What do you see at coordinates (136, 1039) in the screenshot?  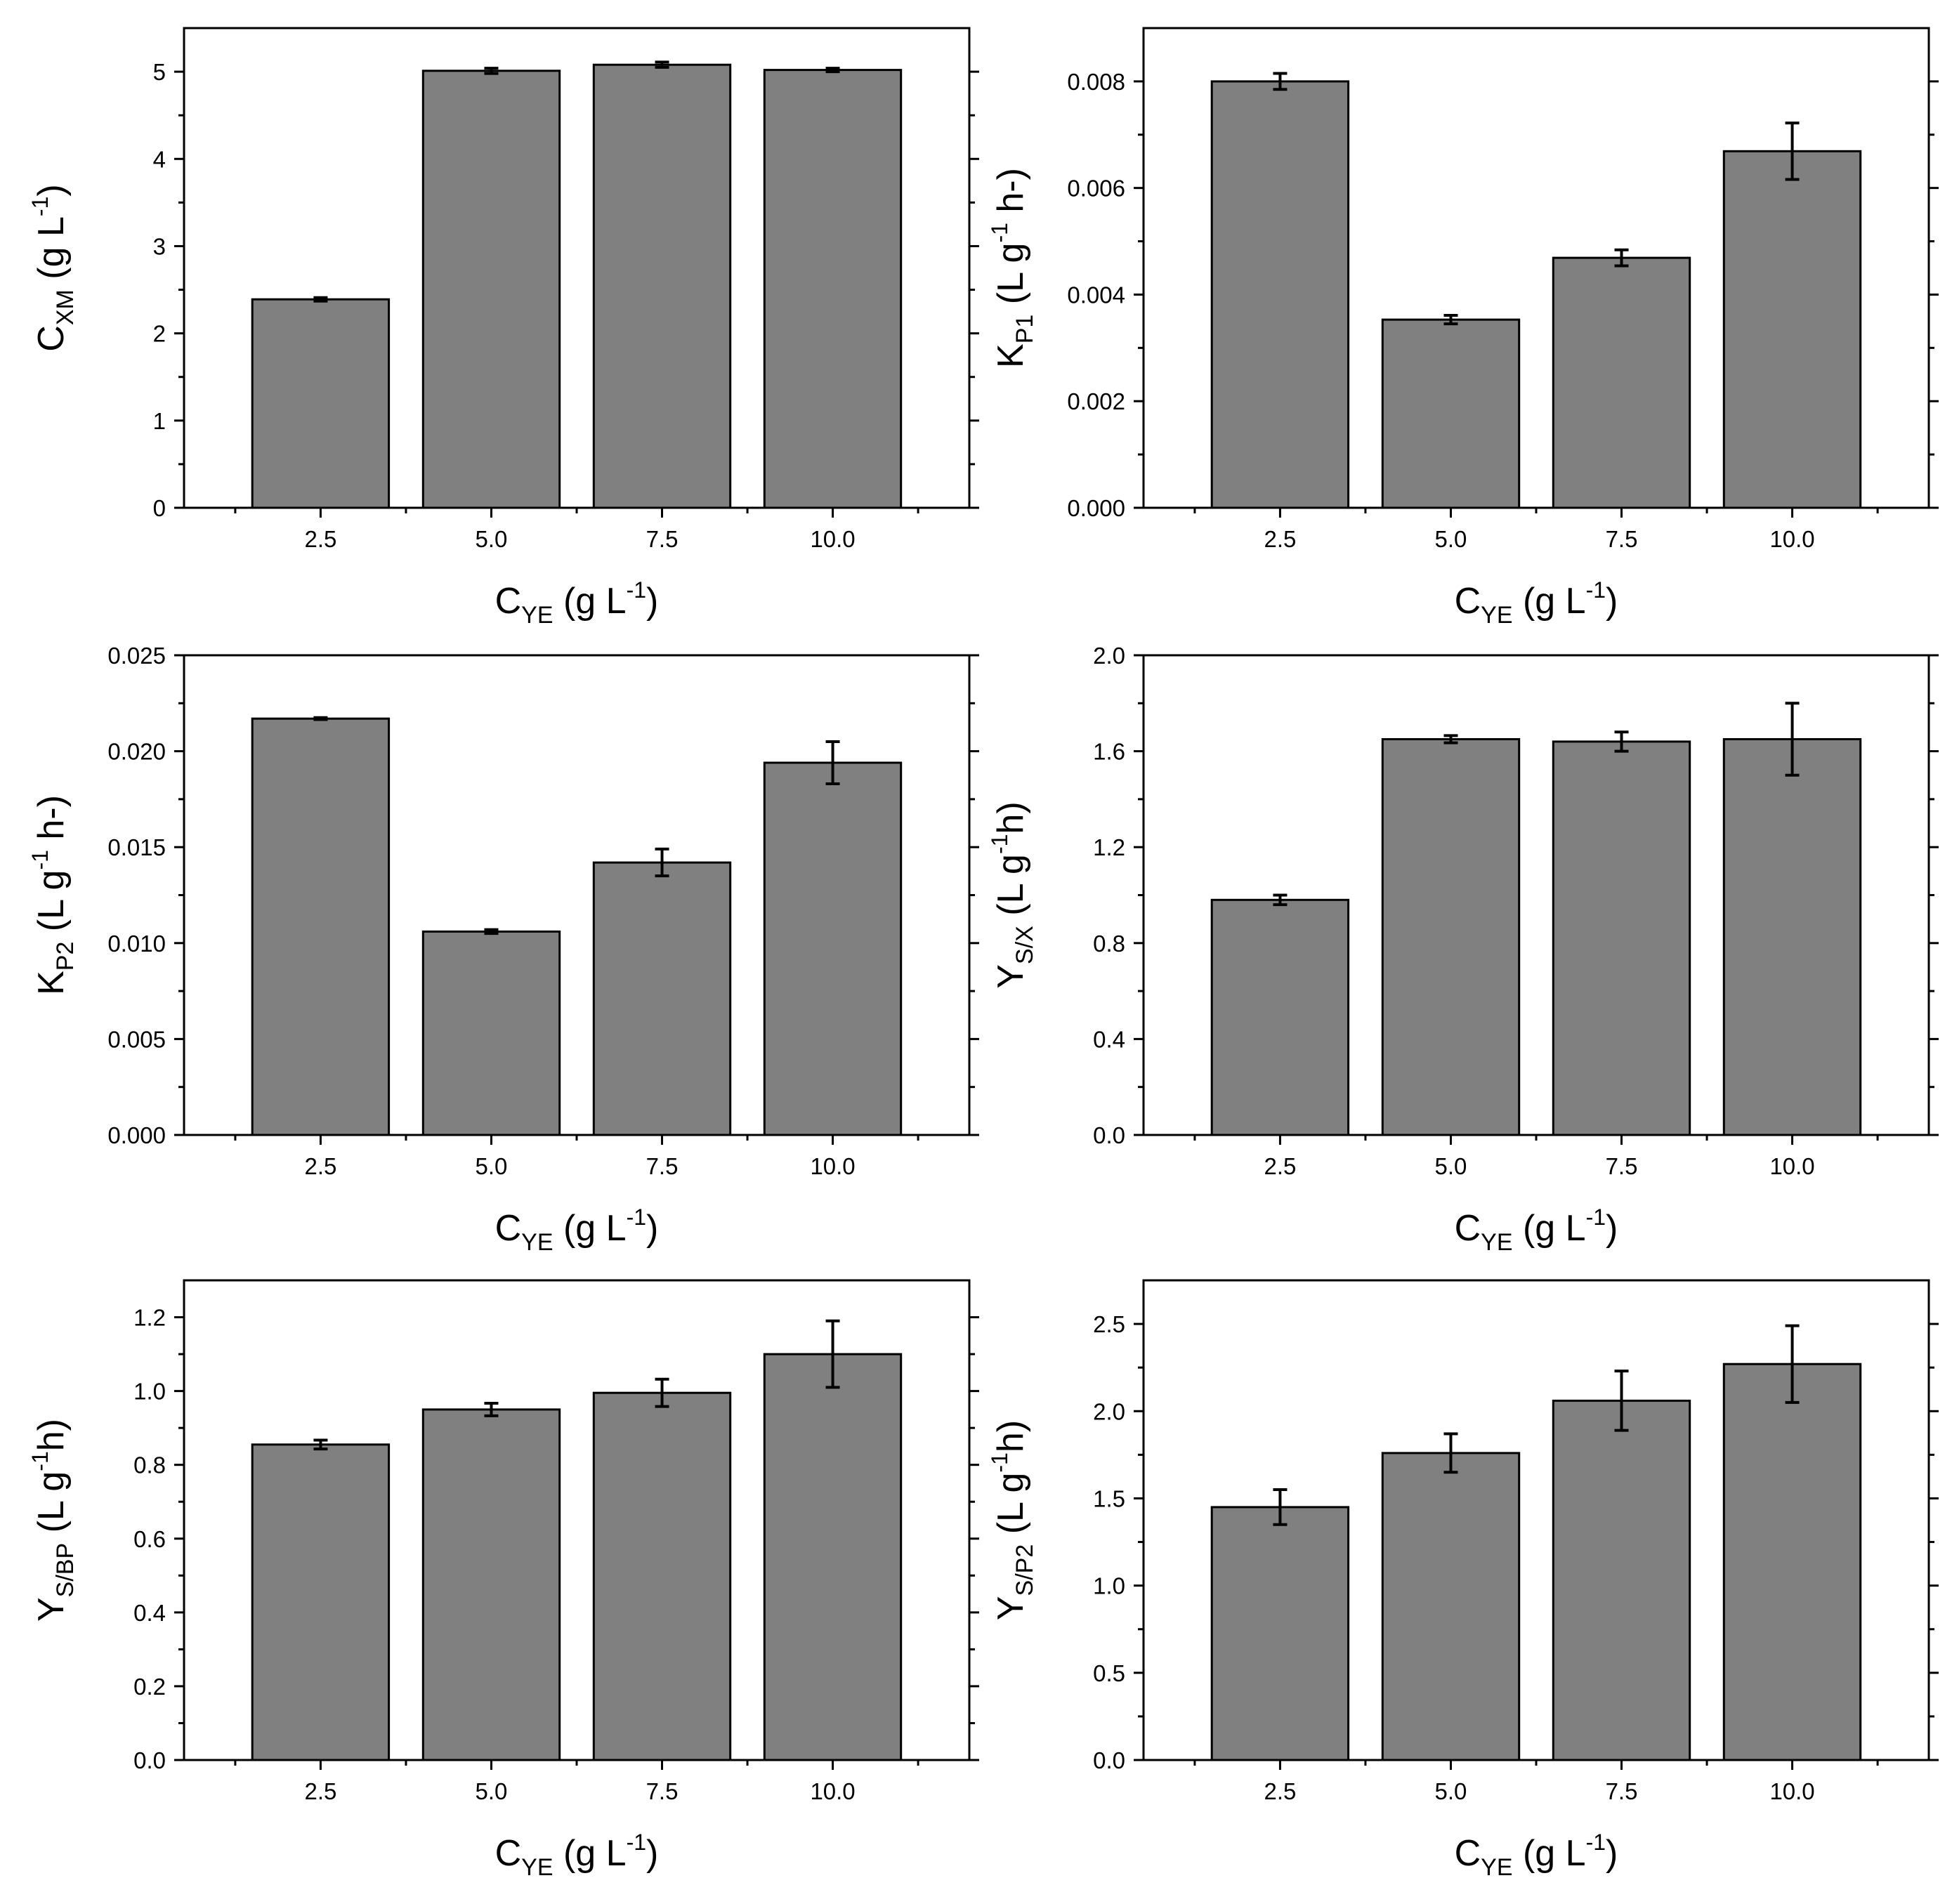 I see `y-tick-label-kp2-1: 0.005` at bounding box center [136, 1039].